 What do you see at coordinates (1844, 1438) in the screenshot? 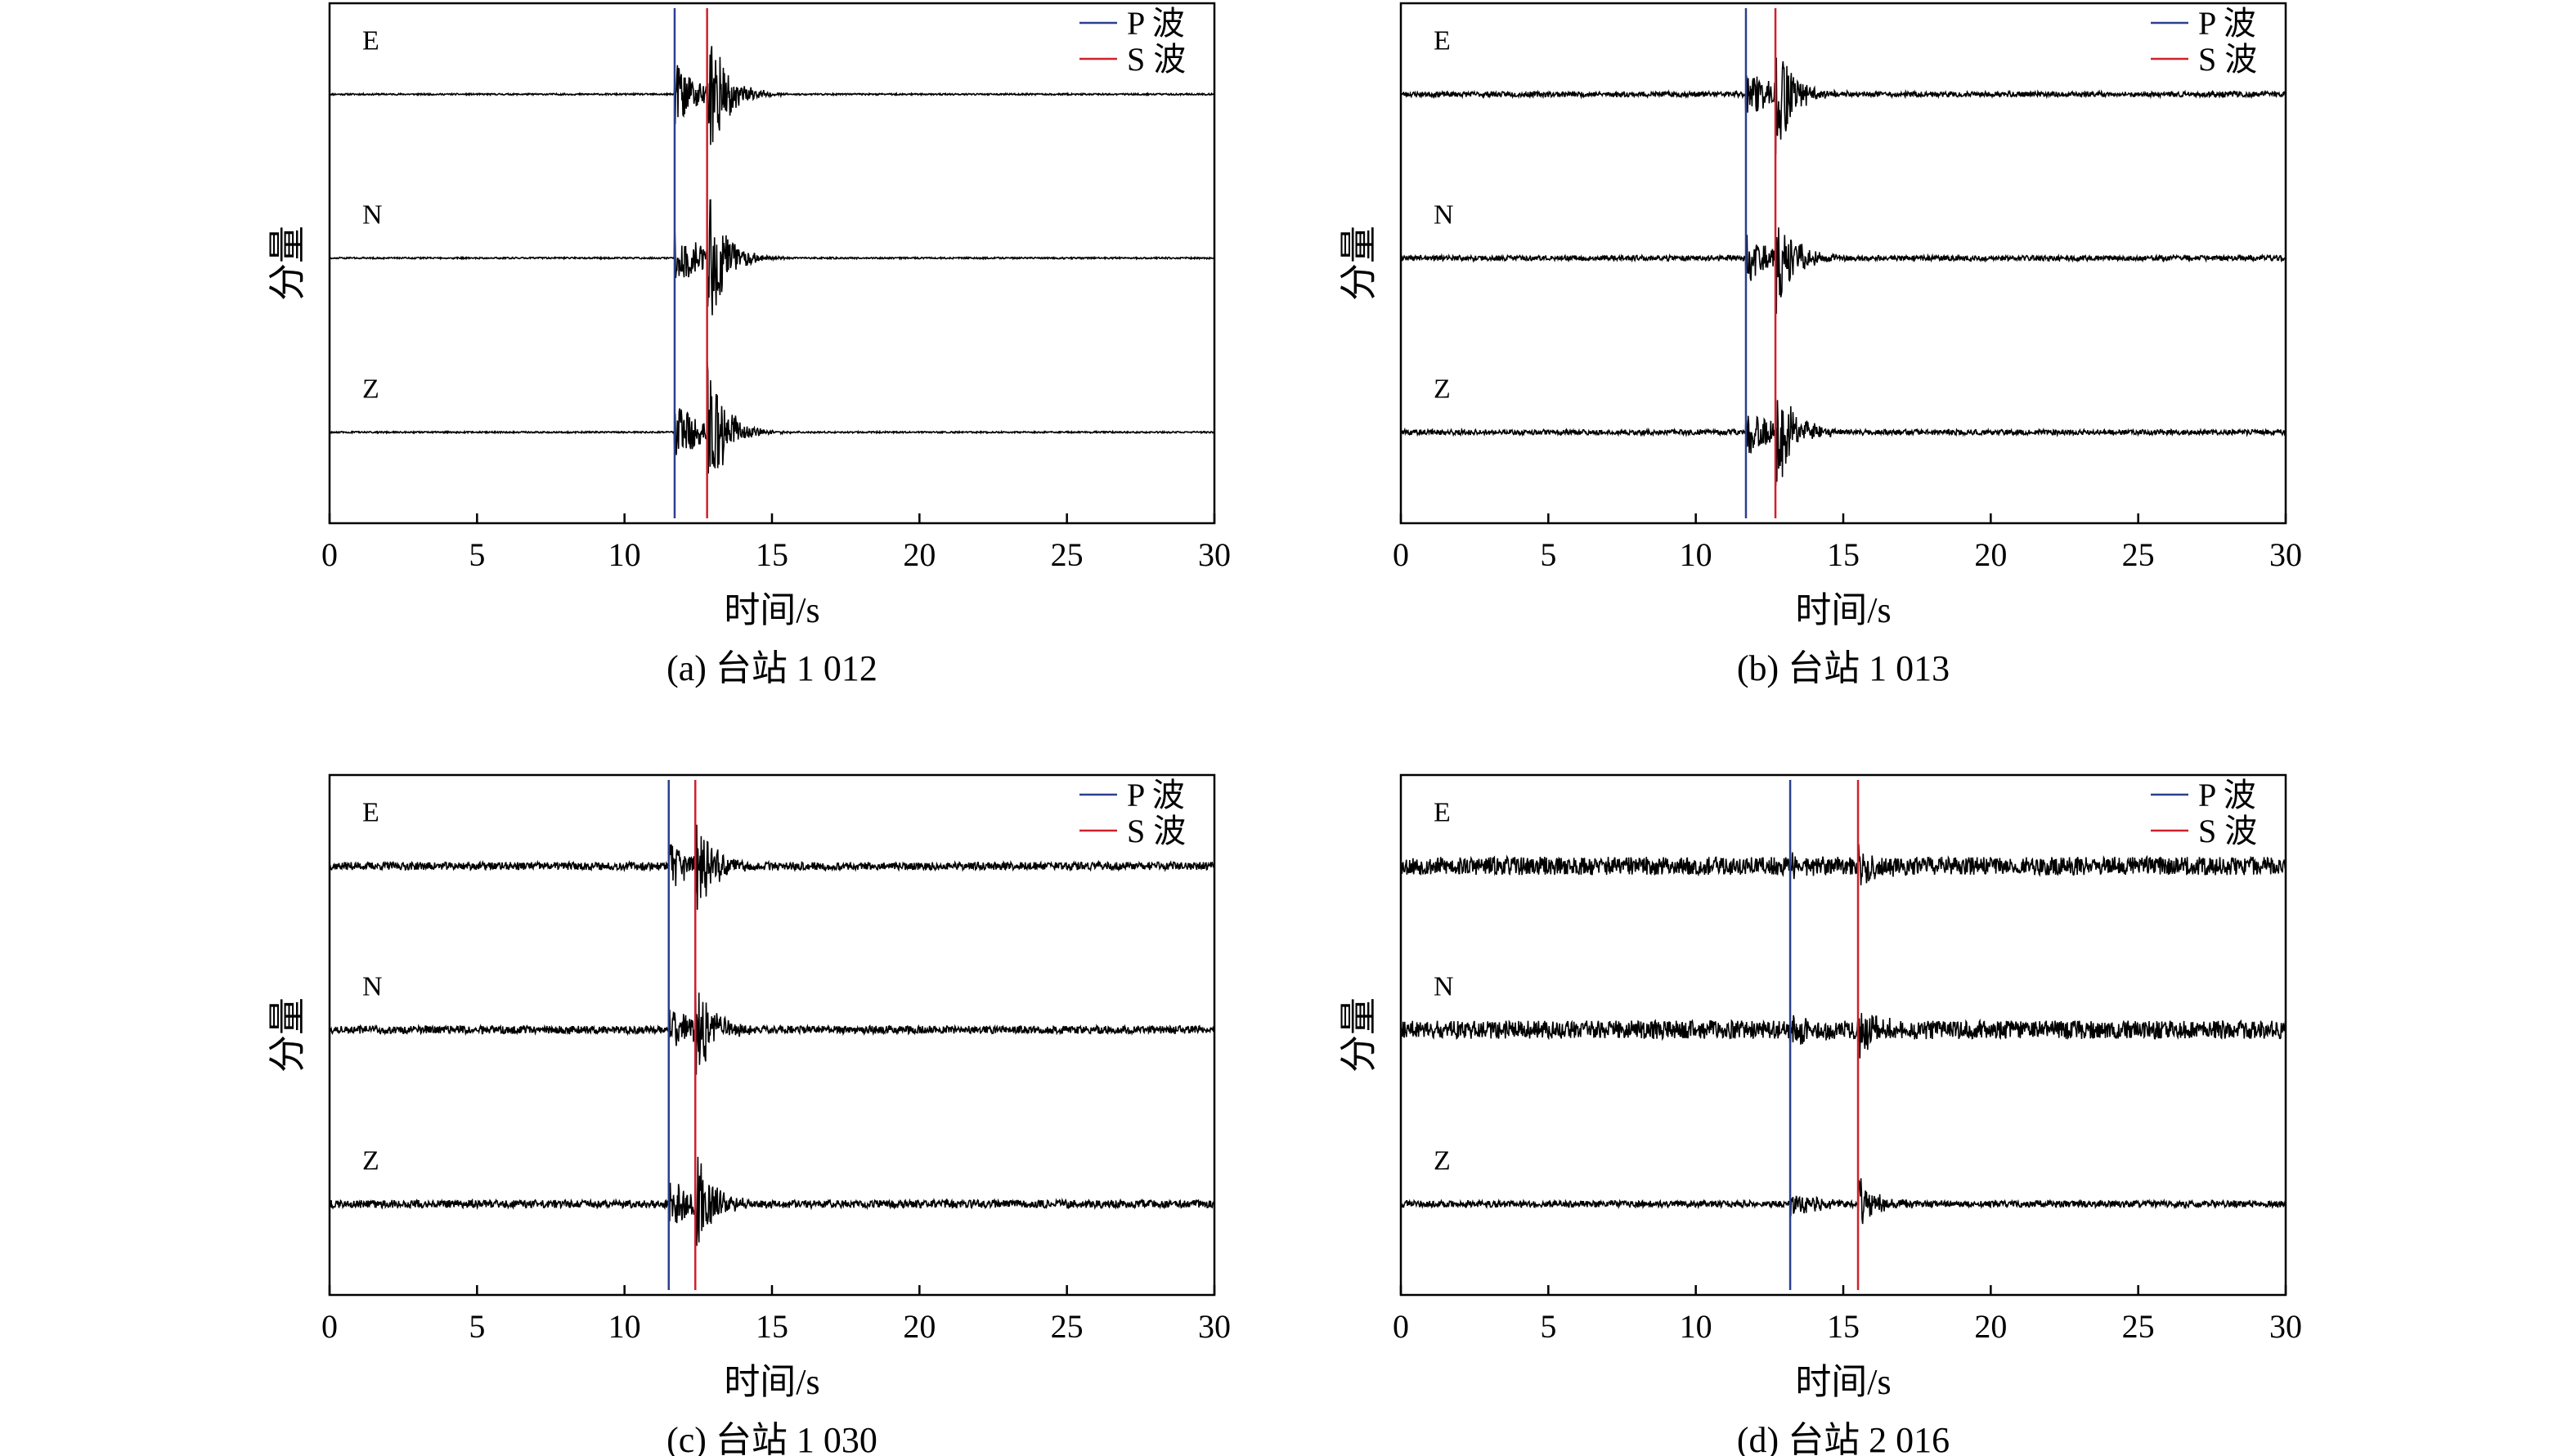
I see `panel-caption: (d) 台站 2 016` at bounding box center [1844, 1438].